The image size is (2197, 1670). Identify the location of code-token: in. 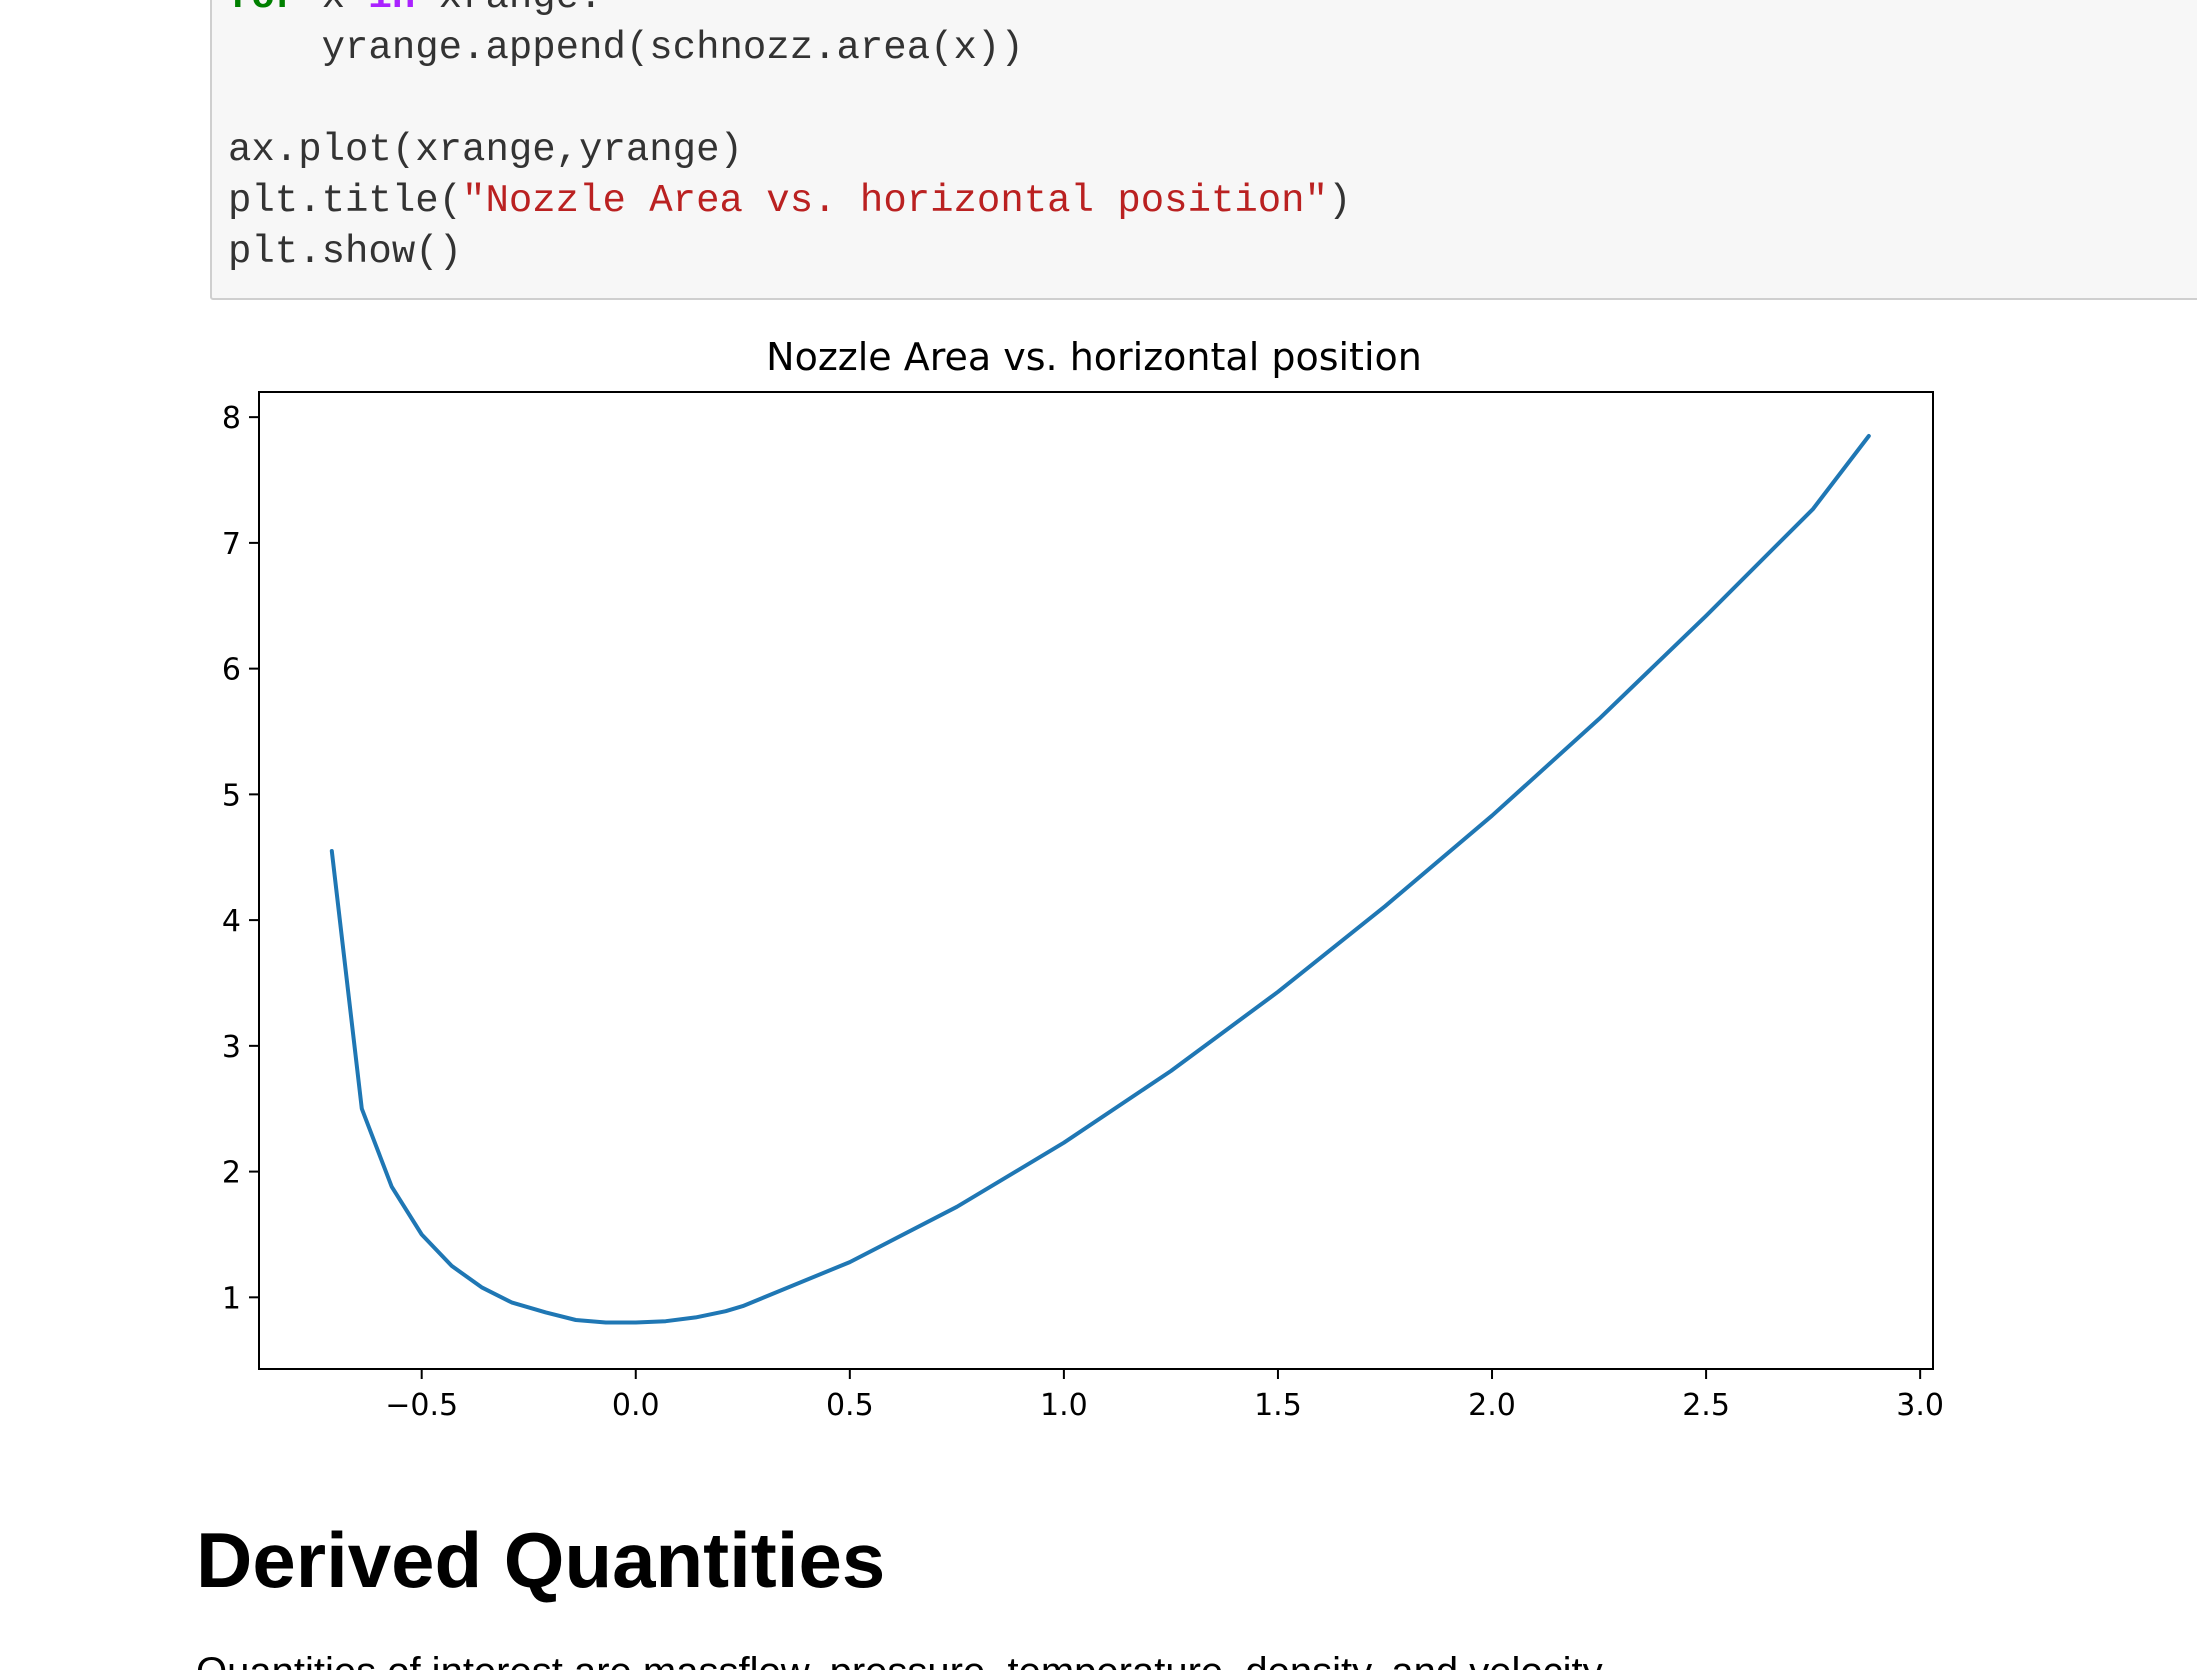
(391, 9).